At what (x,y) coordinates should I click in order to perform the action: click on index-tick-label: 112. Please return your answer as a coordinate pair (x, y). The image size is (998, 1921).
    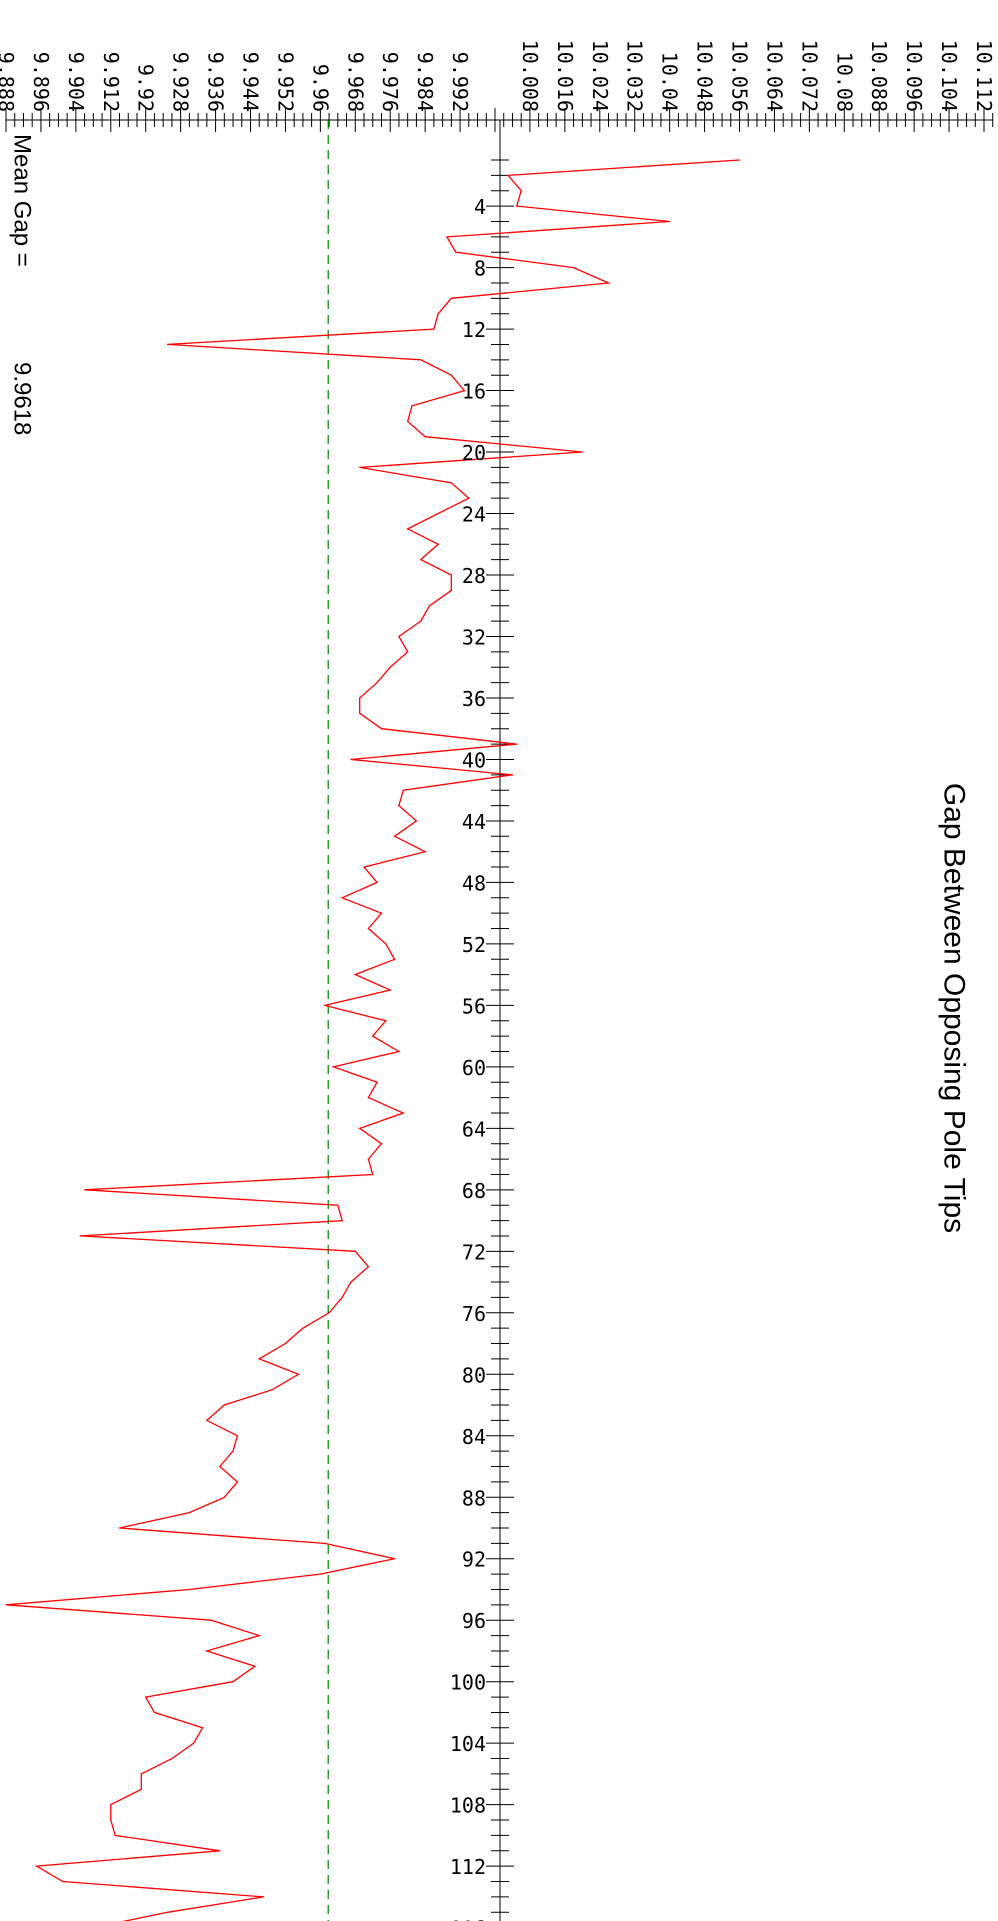
    Looking at the image, I should click on (468, 1867).